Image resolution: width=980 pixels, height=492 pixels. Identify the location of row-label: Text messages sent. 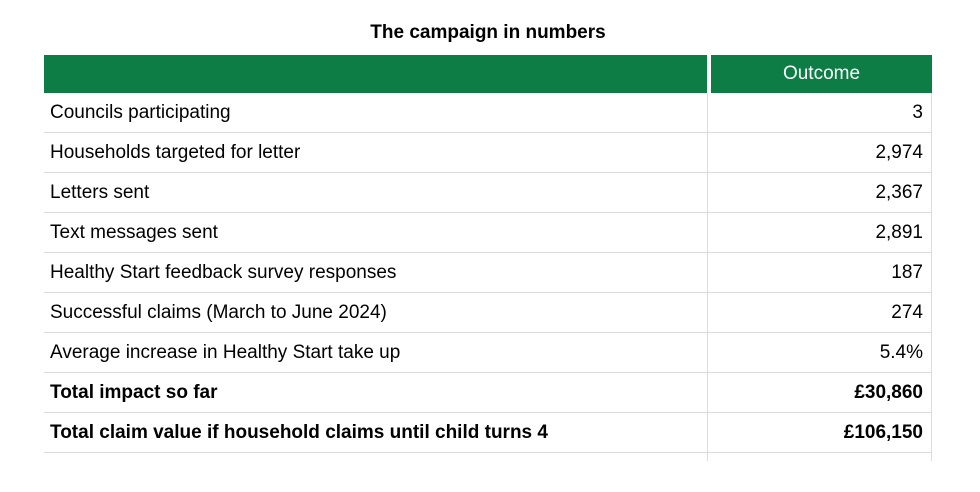
(134, 232).